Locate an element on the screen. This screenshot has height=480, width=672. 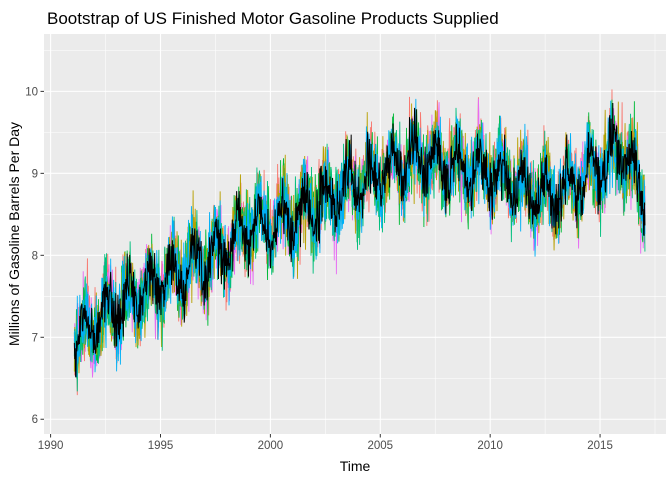
x-tick-label: 1990 is located at coordinates (51, 446).